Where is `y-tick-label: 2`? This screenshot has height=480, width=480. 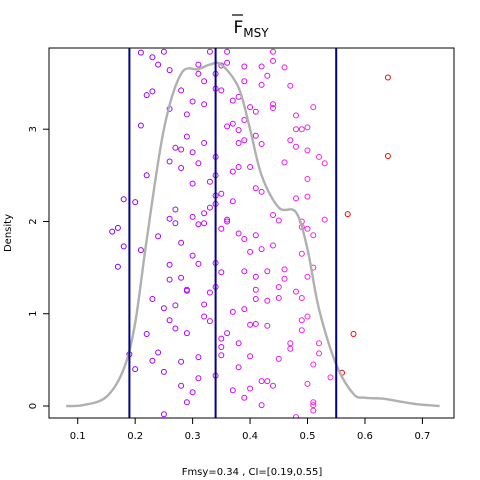 y-tick-label: 2 is located at coordinates (33, 221).